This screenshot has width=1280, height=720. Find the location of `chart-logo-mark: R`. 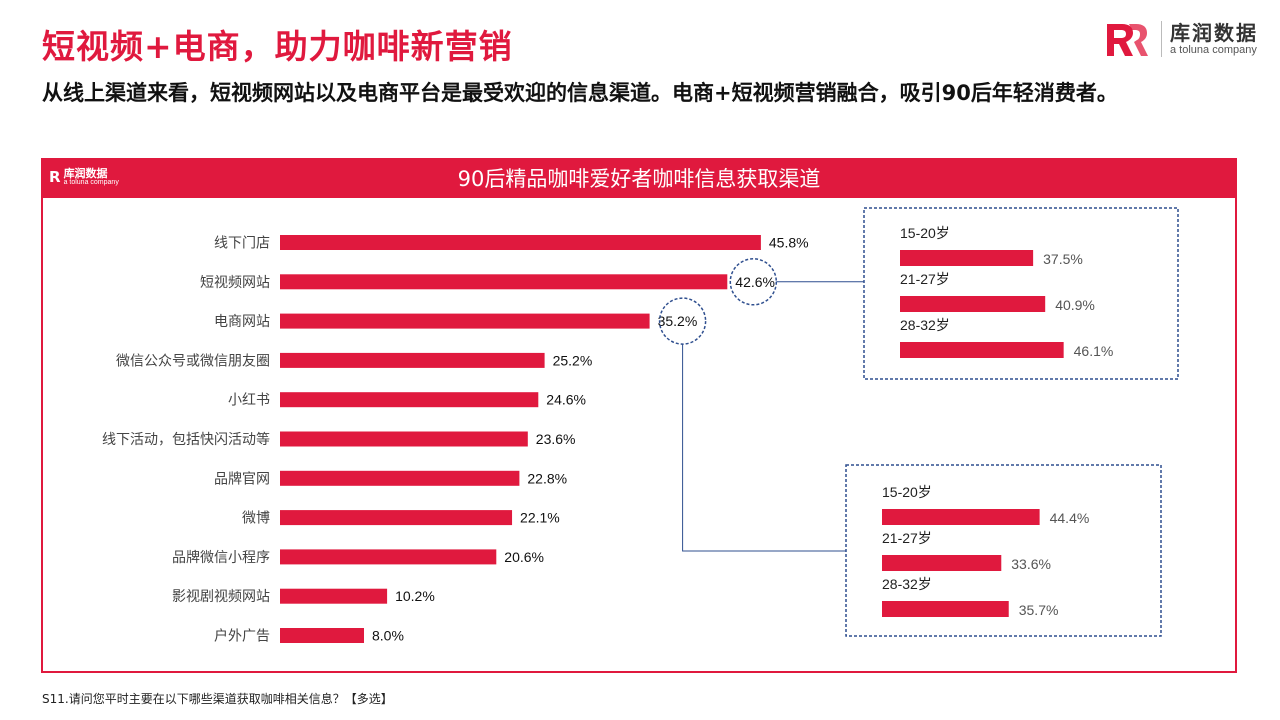

chart-logo-mark: R is located at coordinates (55, 177).